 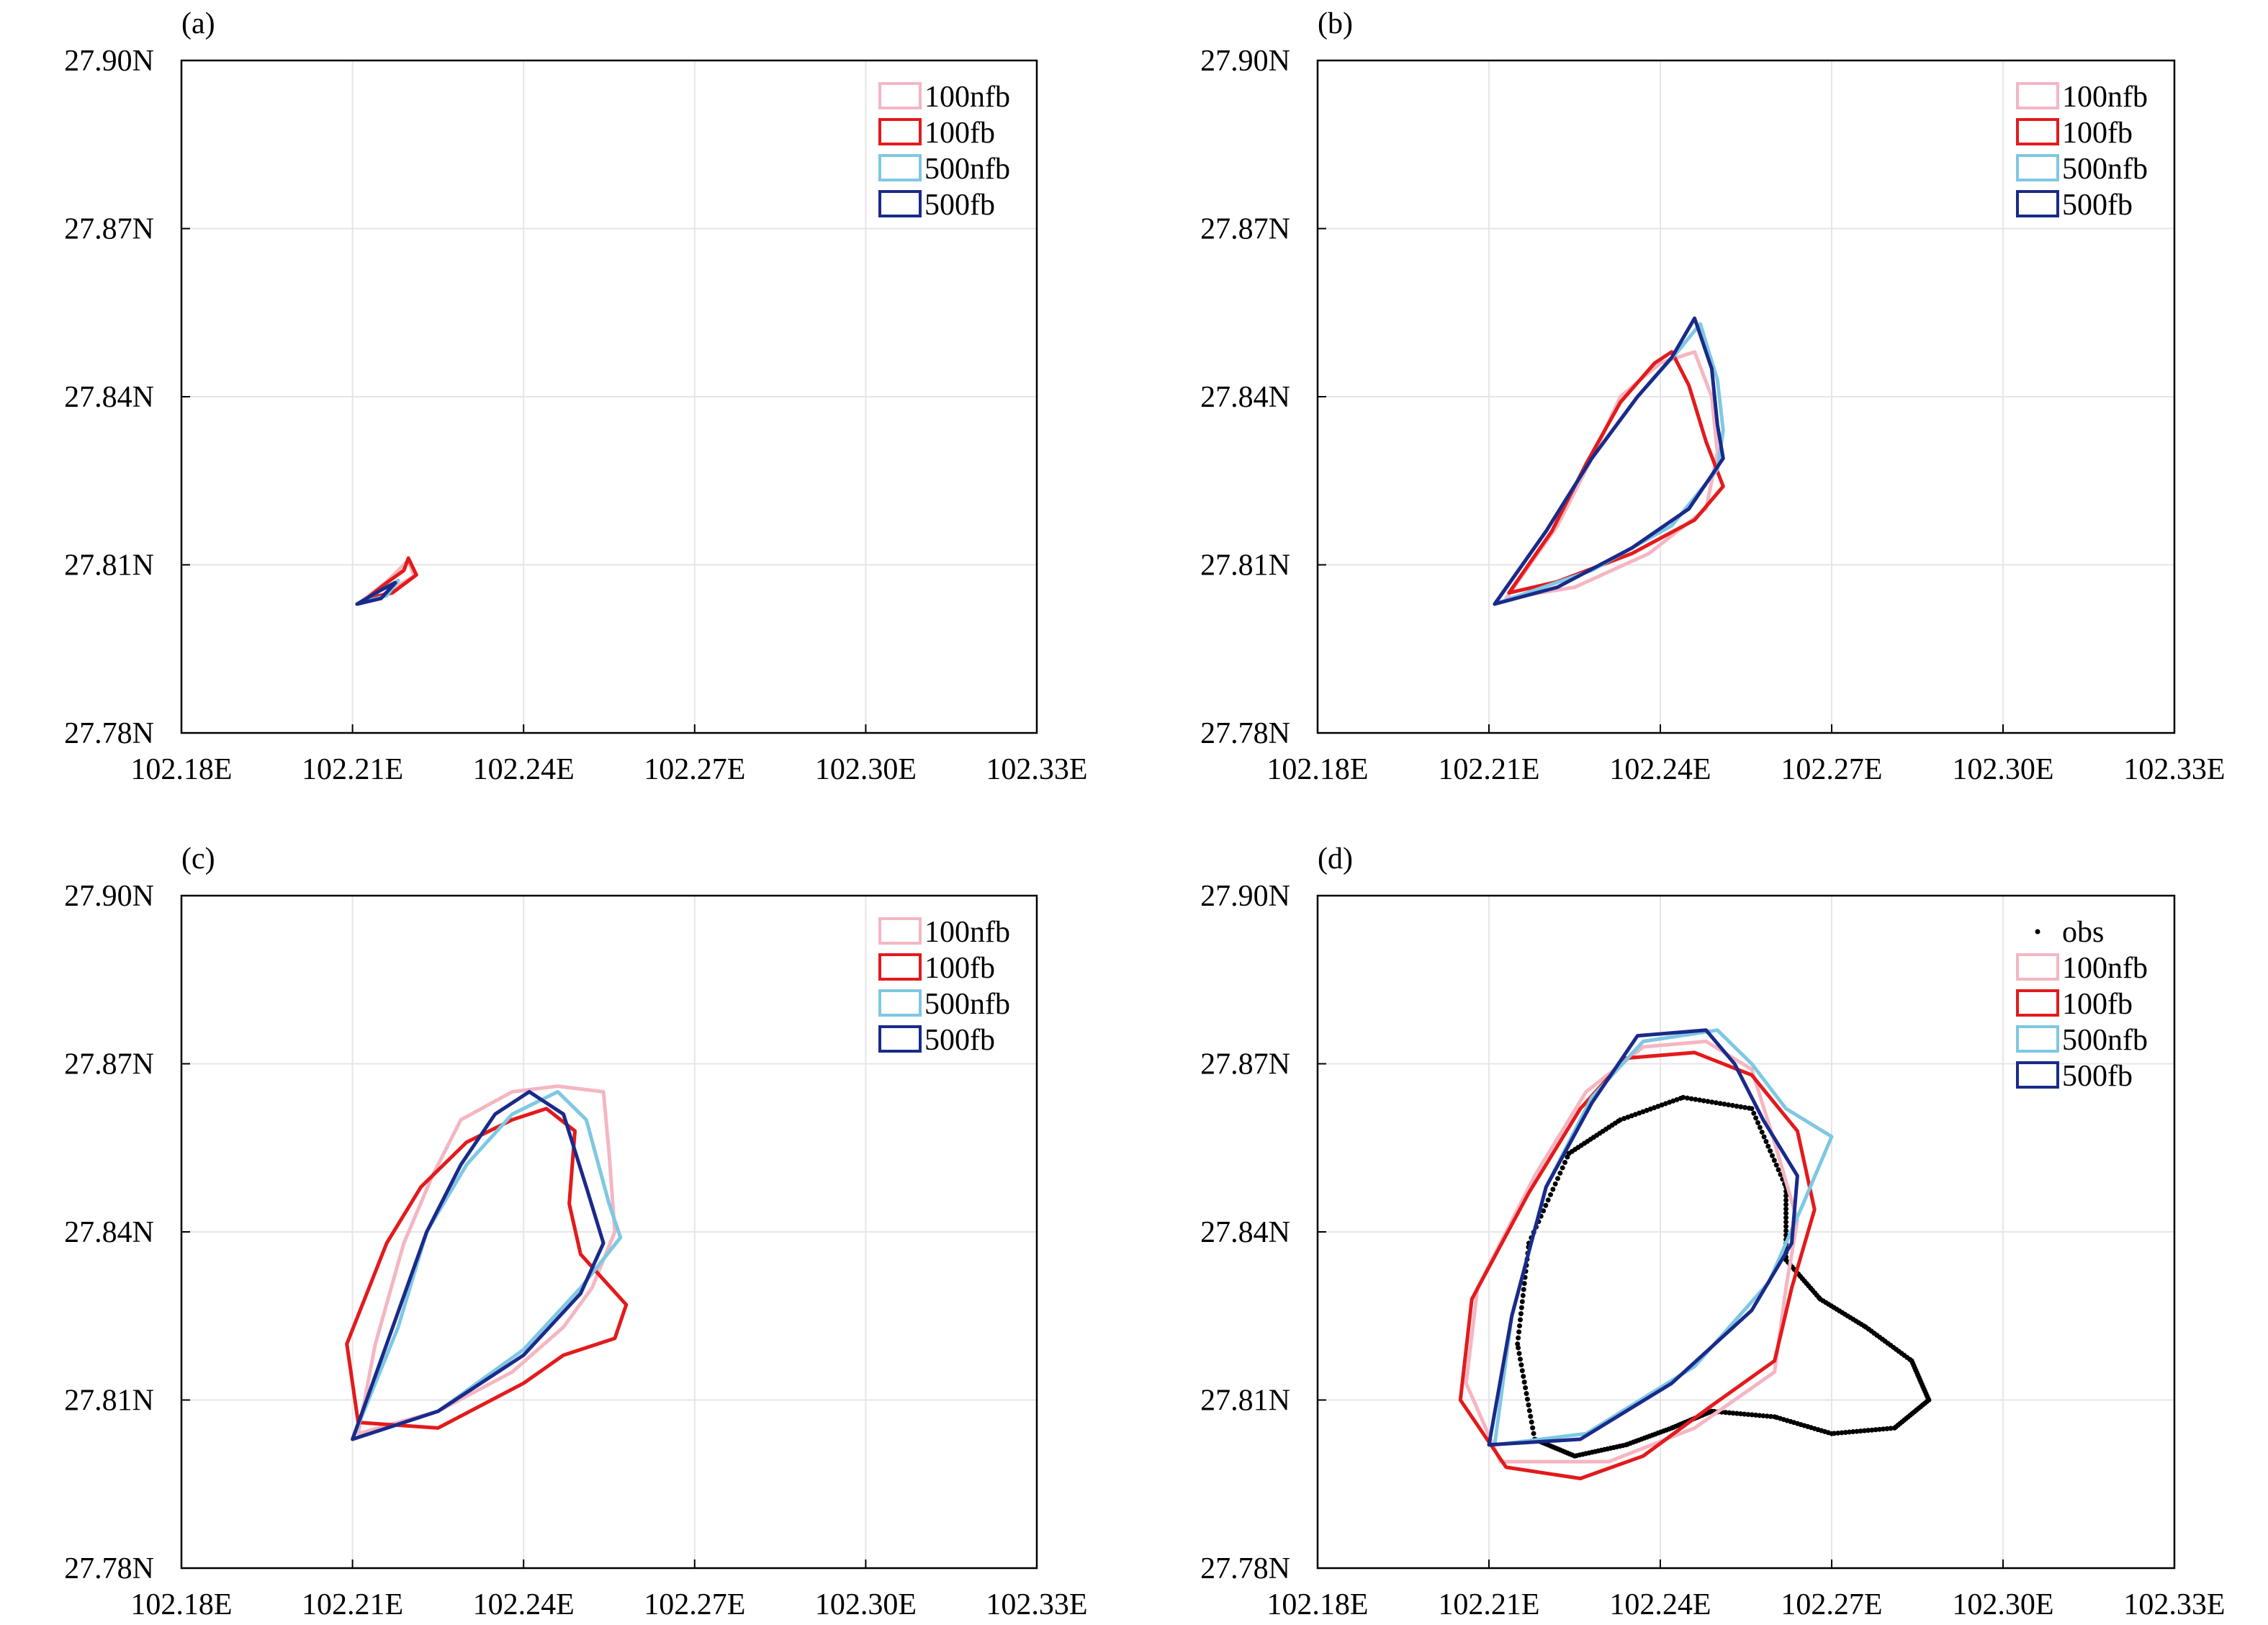 What do you see at coordinates (1317, 1604) in the screenshot?
I see `x-tick-label: 102.18E` at bounding box center [1317, 1604].